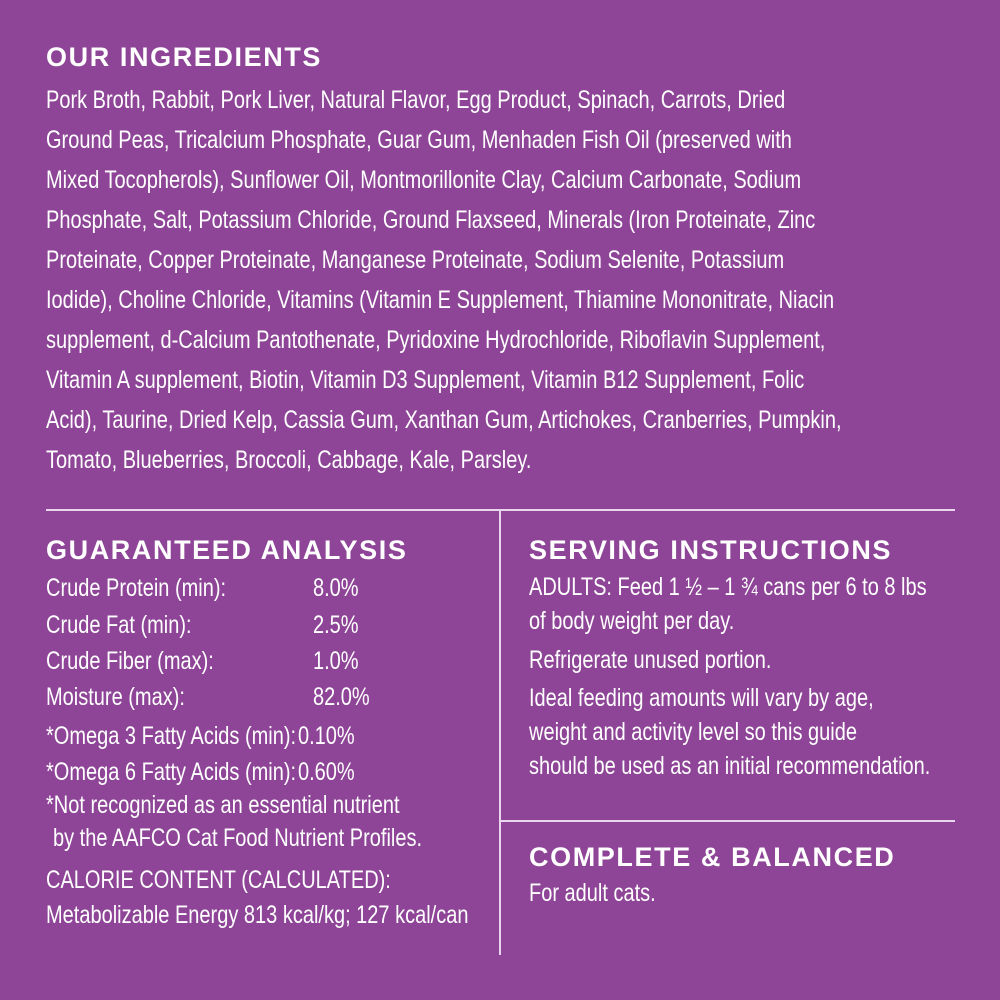 Image resolution: width=1000 pixels, height=1000 pixels. Describe the element at coordinates (592, 893) in the screenshot. I see `complete-text: For adult cats.` at that location.